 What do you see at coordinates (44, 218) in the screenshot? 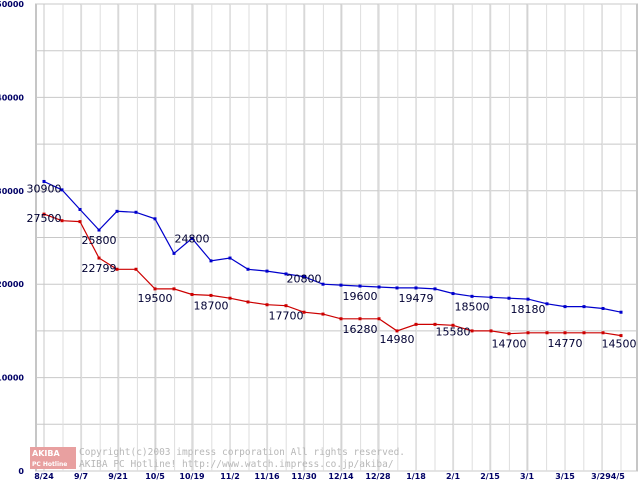
I see `data-label: 27500` at bounding box center [44, 218].